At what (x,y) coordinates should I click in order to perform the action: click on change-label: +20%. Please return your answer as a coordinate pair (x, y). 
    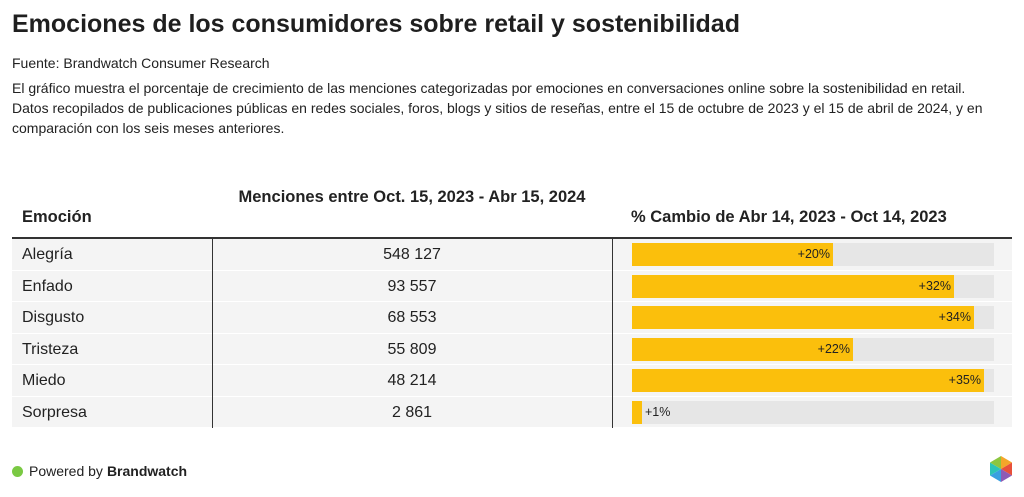
    Looking at the image, I should click on (813, 254).